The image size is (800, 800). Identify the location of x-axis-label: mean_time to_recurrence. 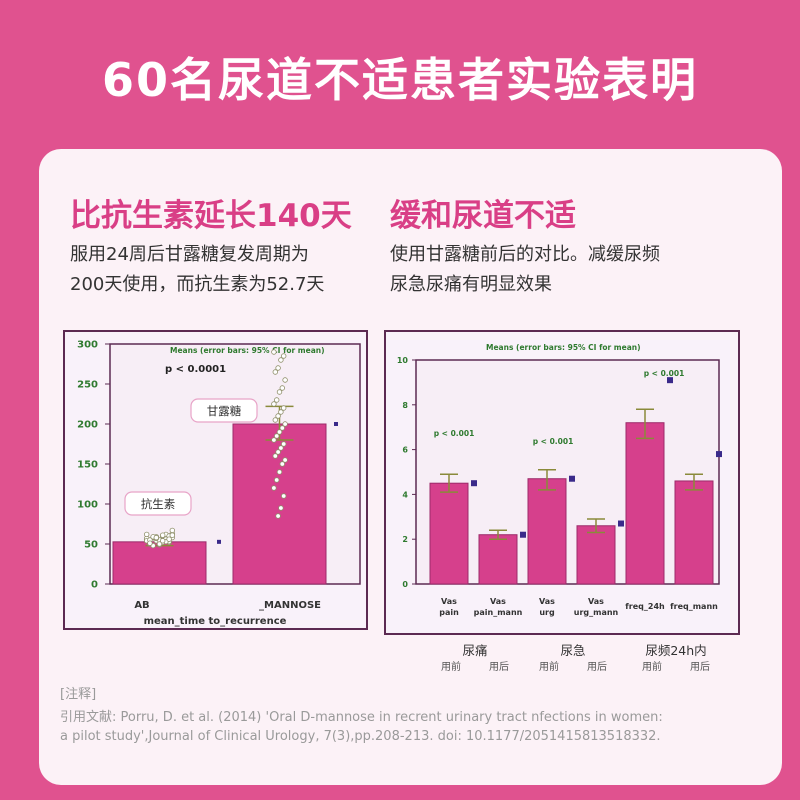
(215, 621).